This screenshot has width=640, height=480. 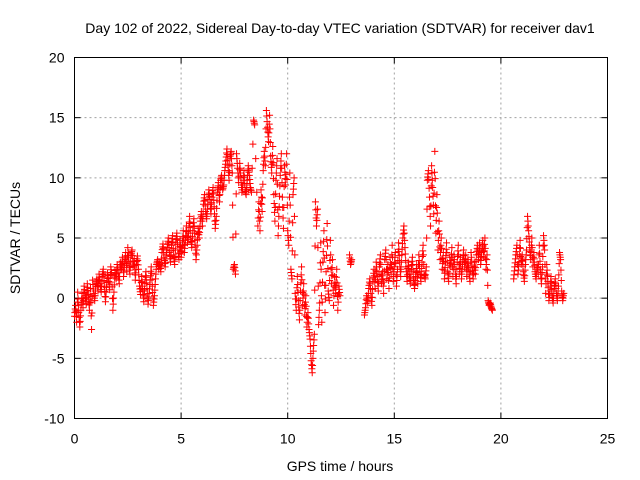 I want to click on x-tick-label: 20, so click(x=501, y=439).